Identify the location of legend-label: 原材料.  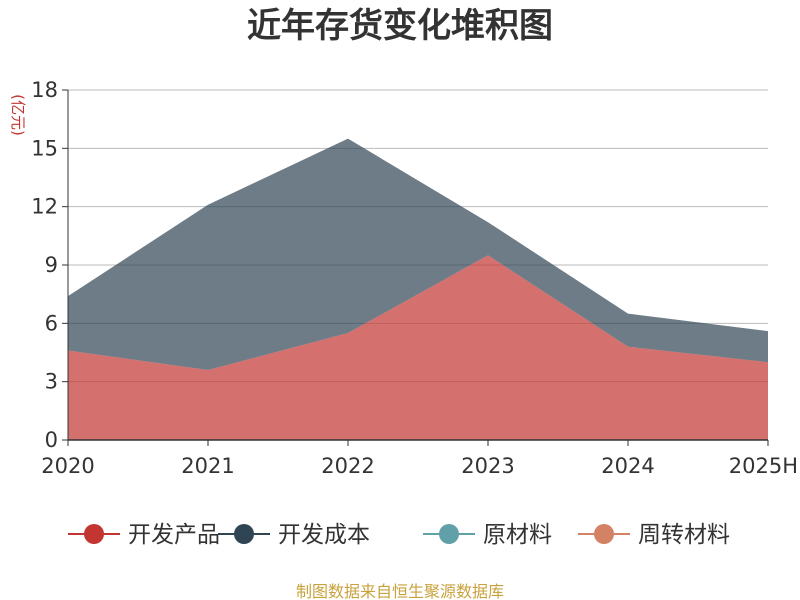
(517, 535).